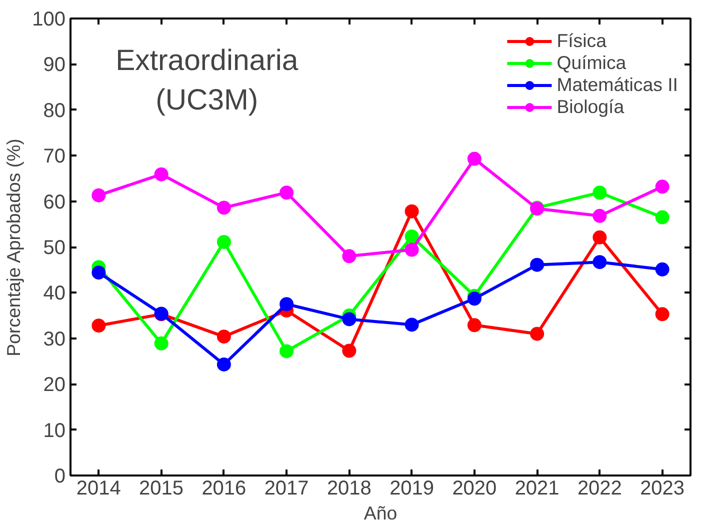  Describe the element at coordinates (54, 65) in the screenshot. I see `y-tick-label: 90` at that location.